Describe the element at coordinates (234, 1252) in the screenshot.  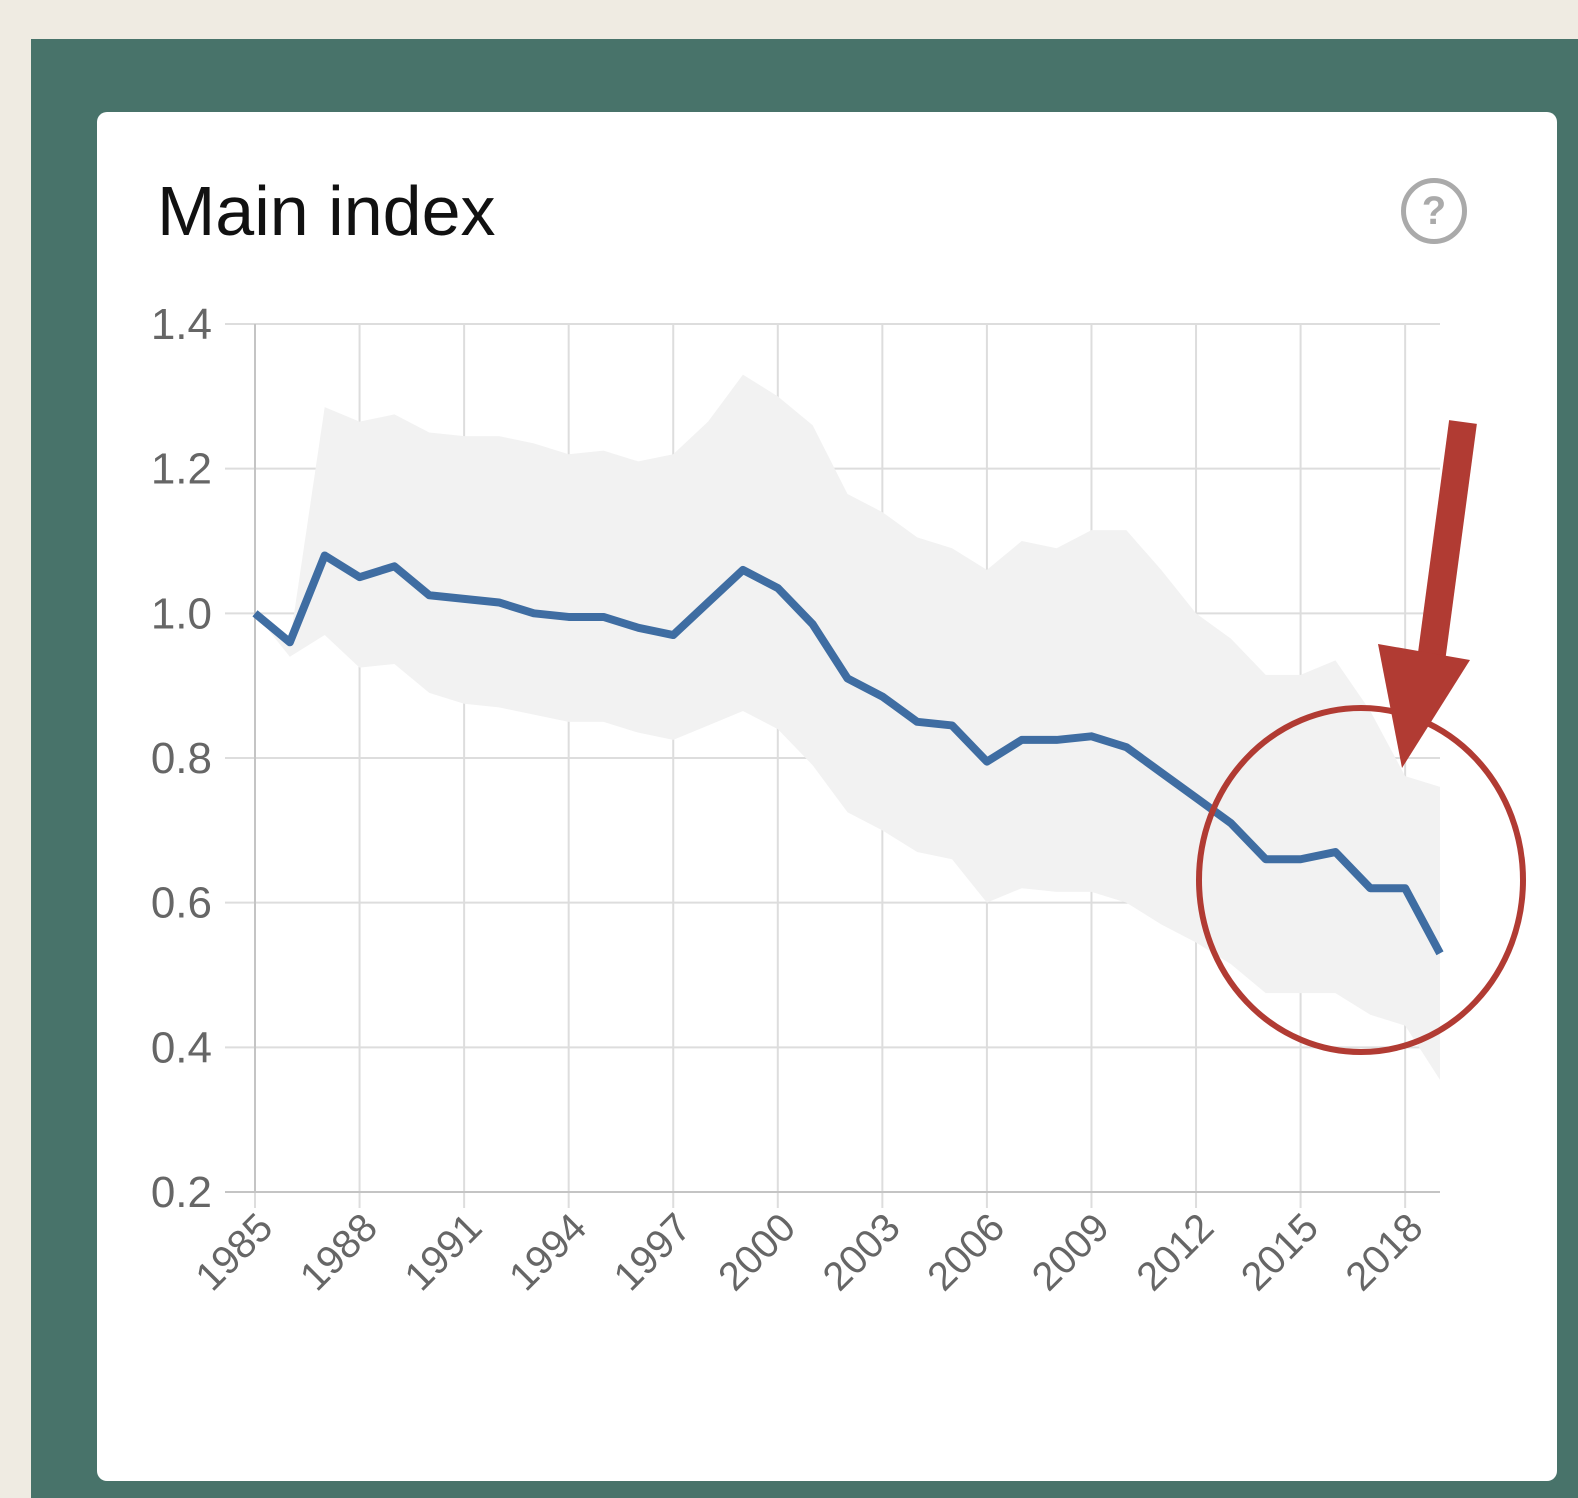
I see `x-tick-label-1985: 1985` at that location.